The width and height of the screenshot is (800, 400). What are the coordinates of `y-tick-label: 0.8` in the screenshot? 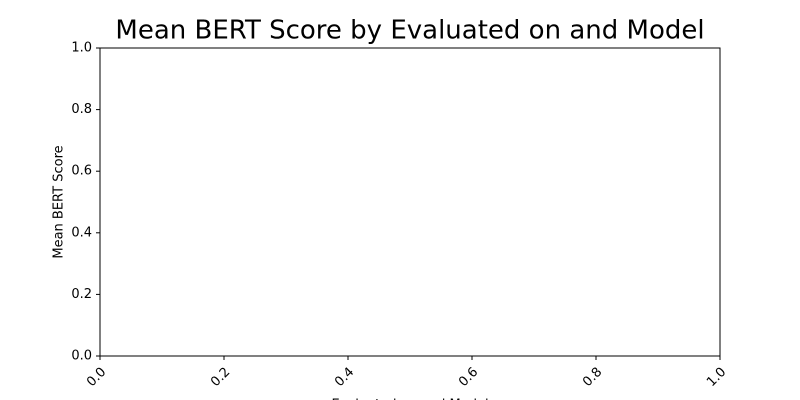 It's located at (81, 109).